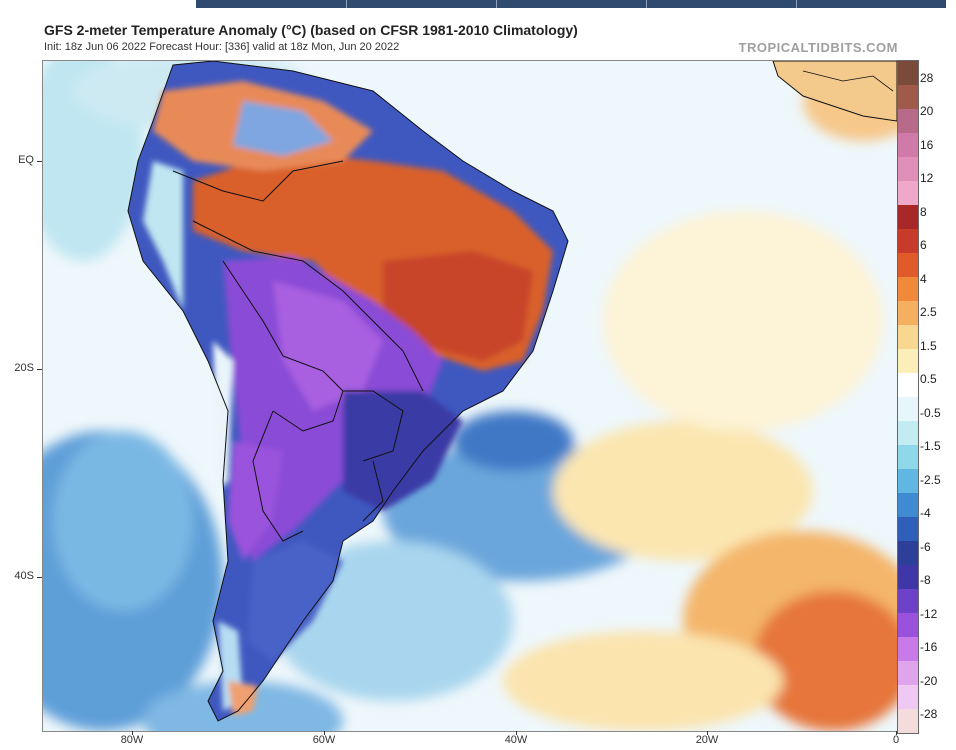 The width and height of the screenshot is (956, 750). What do you see at coordinates (925, 546) in the screenshot?
I see `colorbar-label: -6` at bounding box center [925, 546].